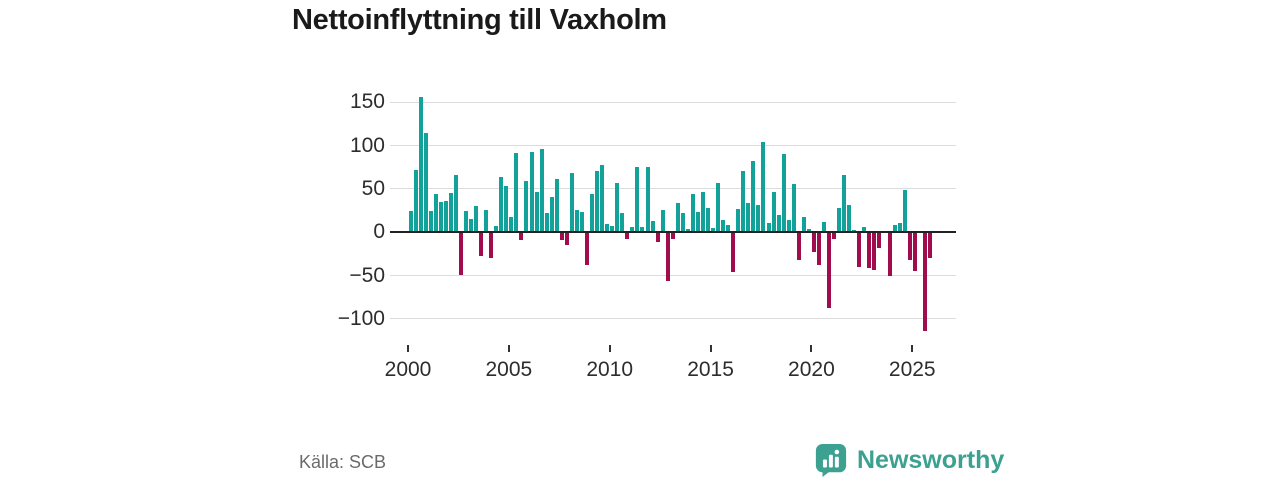 The height and width of the screenshot is (483, 1280). I want to click on chart-title: Nettoinflyttning till Vaxholm, so click(479, 20).